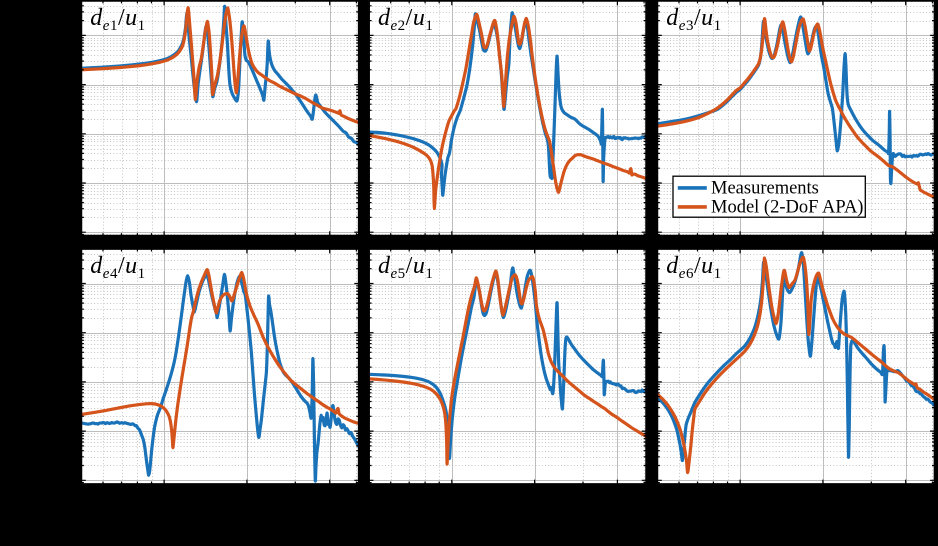  I want to click on svg-text: de5/u1, so click(405, 267).